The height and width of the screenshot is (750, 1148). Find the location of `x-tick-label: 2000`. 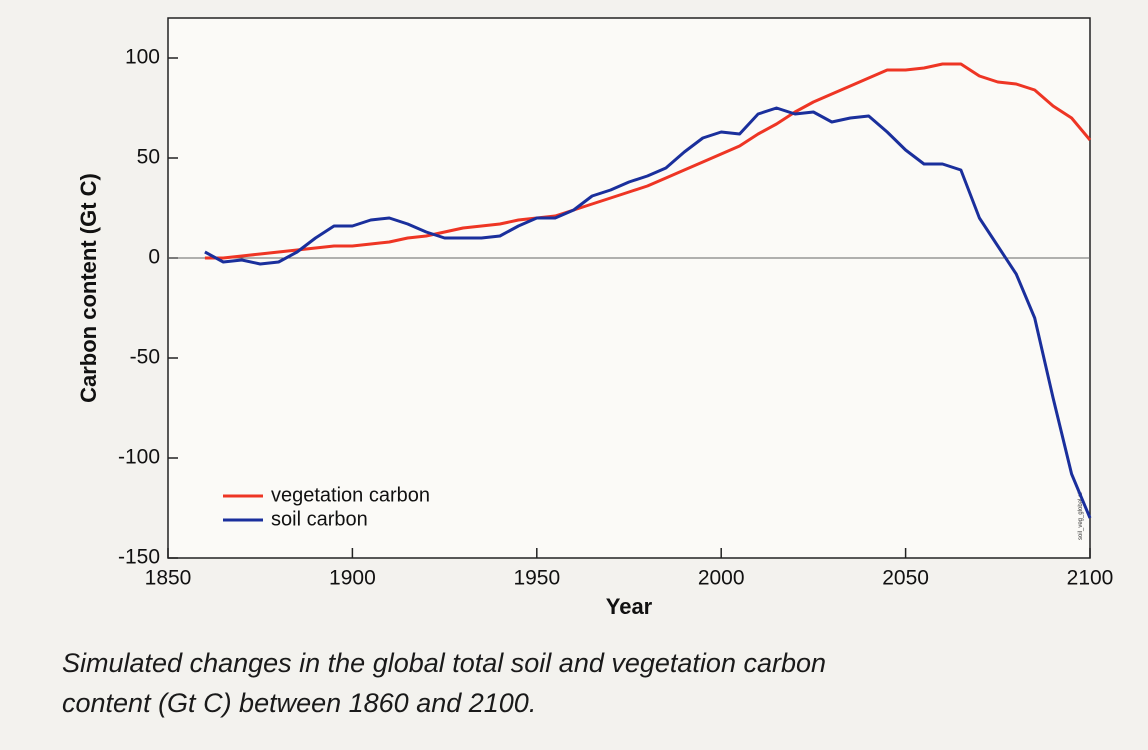

x-tick-label: 2000 is located at coordinates (721, 578).